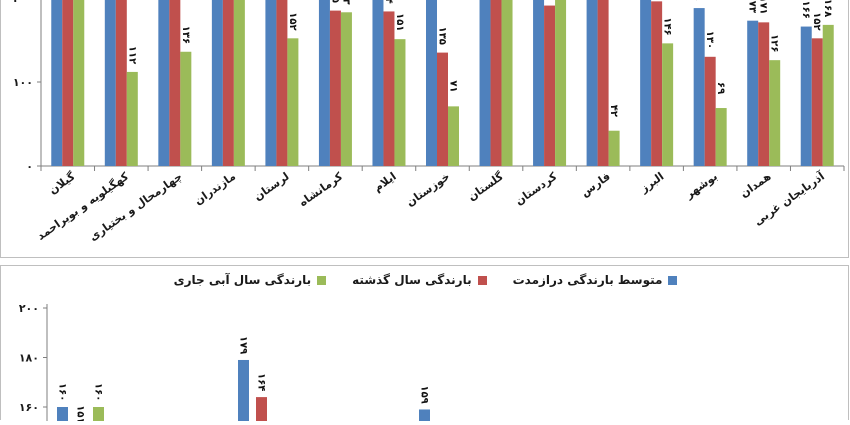 Image resolution: width=850 pixels, height=425 pixels. I want to click on data-label: ۱۸۵, so click(334, 1).